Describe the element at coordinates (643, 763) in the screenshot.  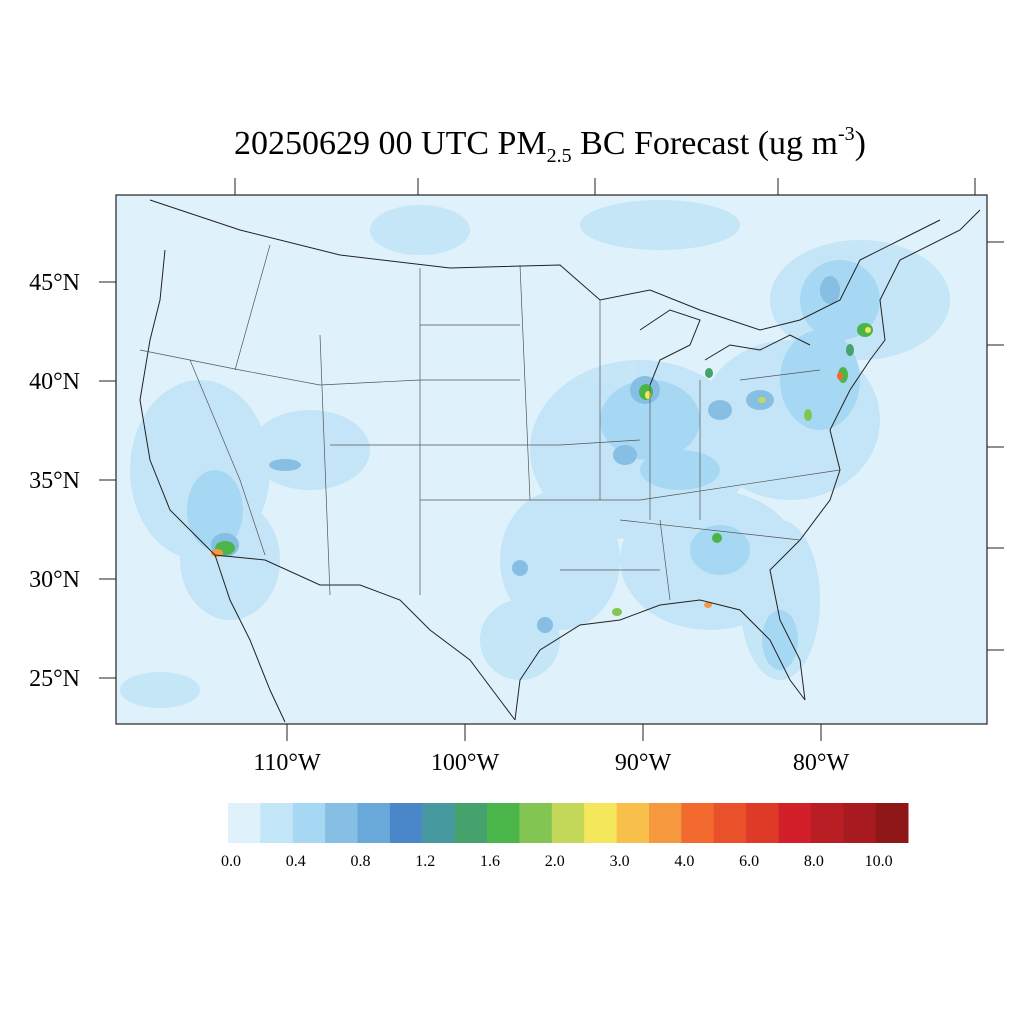
I see `lon-label: 90°W` at that location.